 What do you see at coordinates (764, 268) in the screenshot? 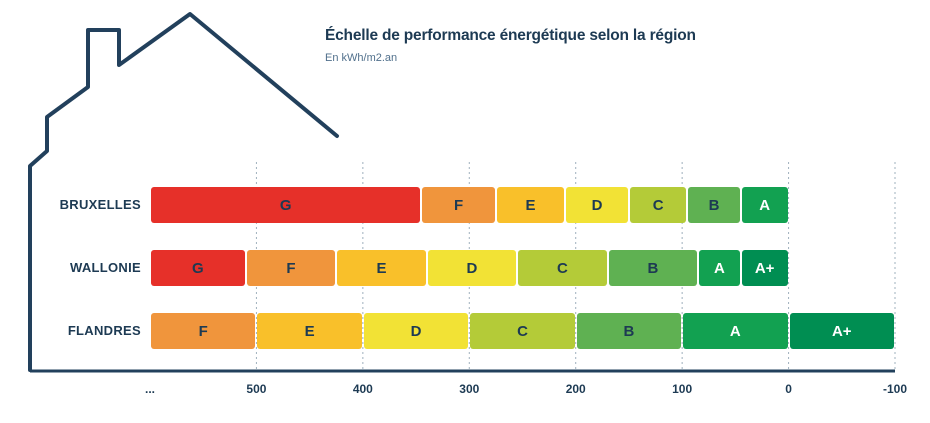
I see `segment-wallonie-A+: A+` at bounding box center [764, 268].